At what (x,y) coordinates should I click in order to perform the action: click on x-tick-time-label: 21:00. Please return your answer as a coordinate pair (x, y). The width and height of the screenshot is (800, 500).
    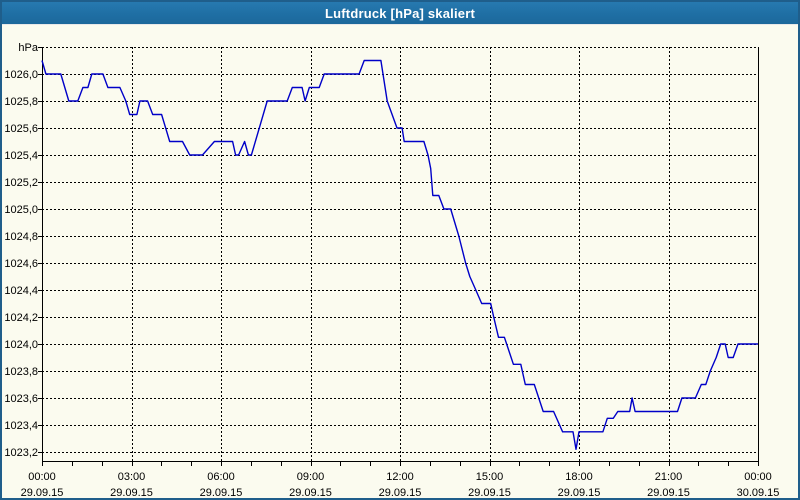
    Looking at the image, I should click on (669, 477).